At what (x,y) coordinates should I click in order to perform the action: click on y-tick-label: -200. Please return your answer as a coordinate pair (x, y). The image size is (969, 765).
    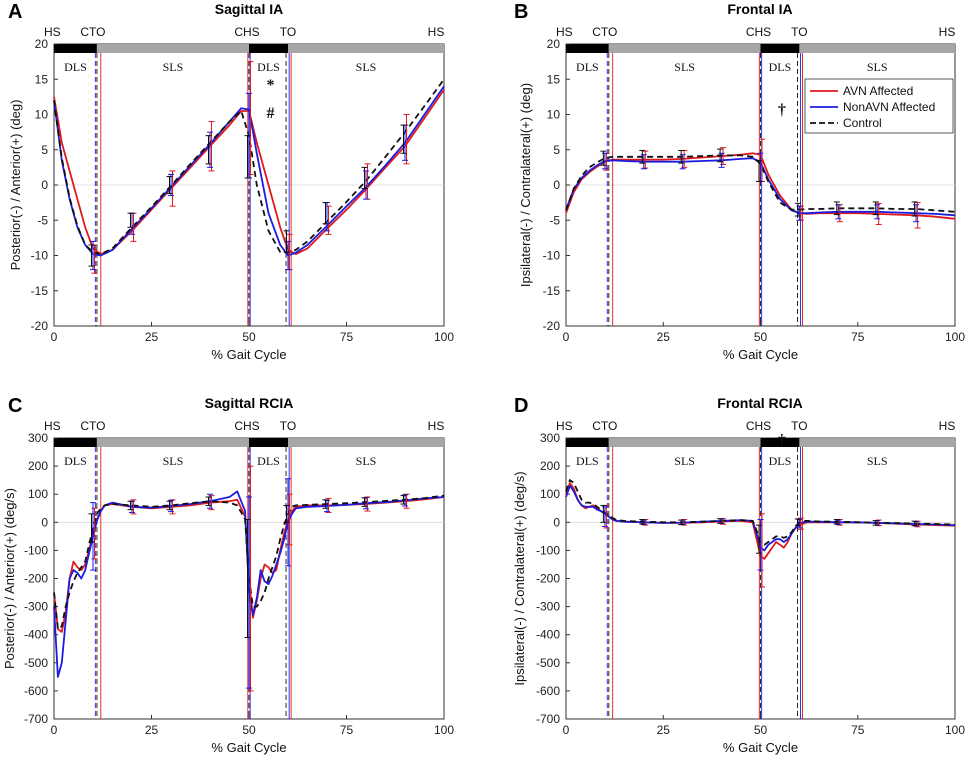
    Looking at the image, I should click on (36, 579).